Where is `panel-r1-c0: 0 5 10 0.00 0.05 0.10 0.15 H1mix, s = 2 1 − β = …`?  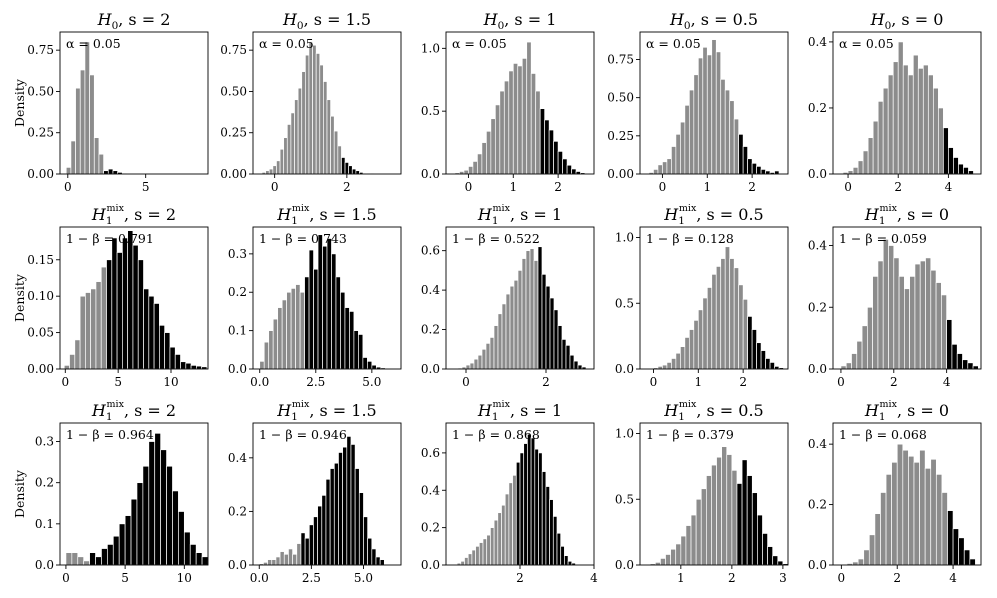
panel-r1-c0: 0 5 10 0.00 0.05 0.10 0.15 H1mix, s = 2 1 − β = … is located at coordinates (118, 296).